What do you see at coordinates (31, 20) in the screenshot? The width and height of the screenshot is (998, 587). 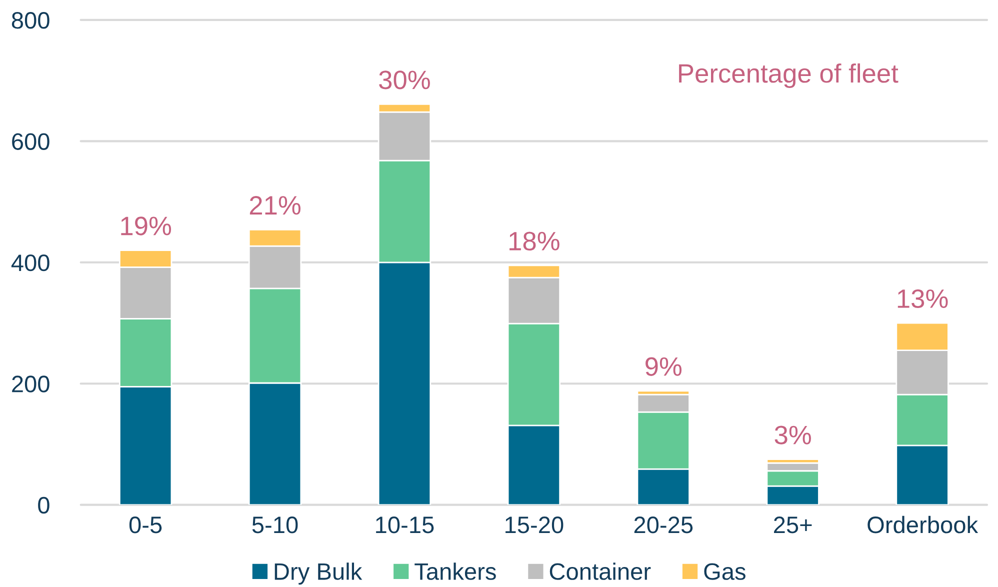 I see `y-tick-label: 800` at bounding box center [31, 20].